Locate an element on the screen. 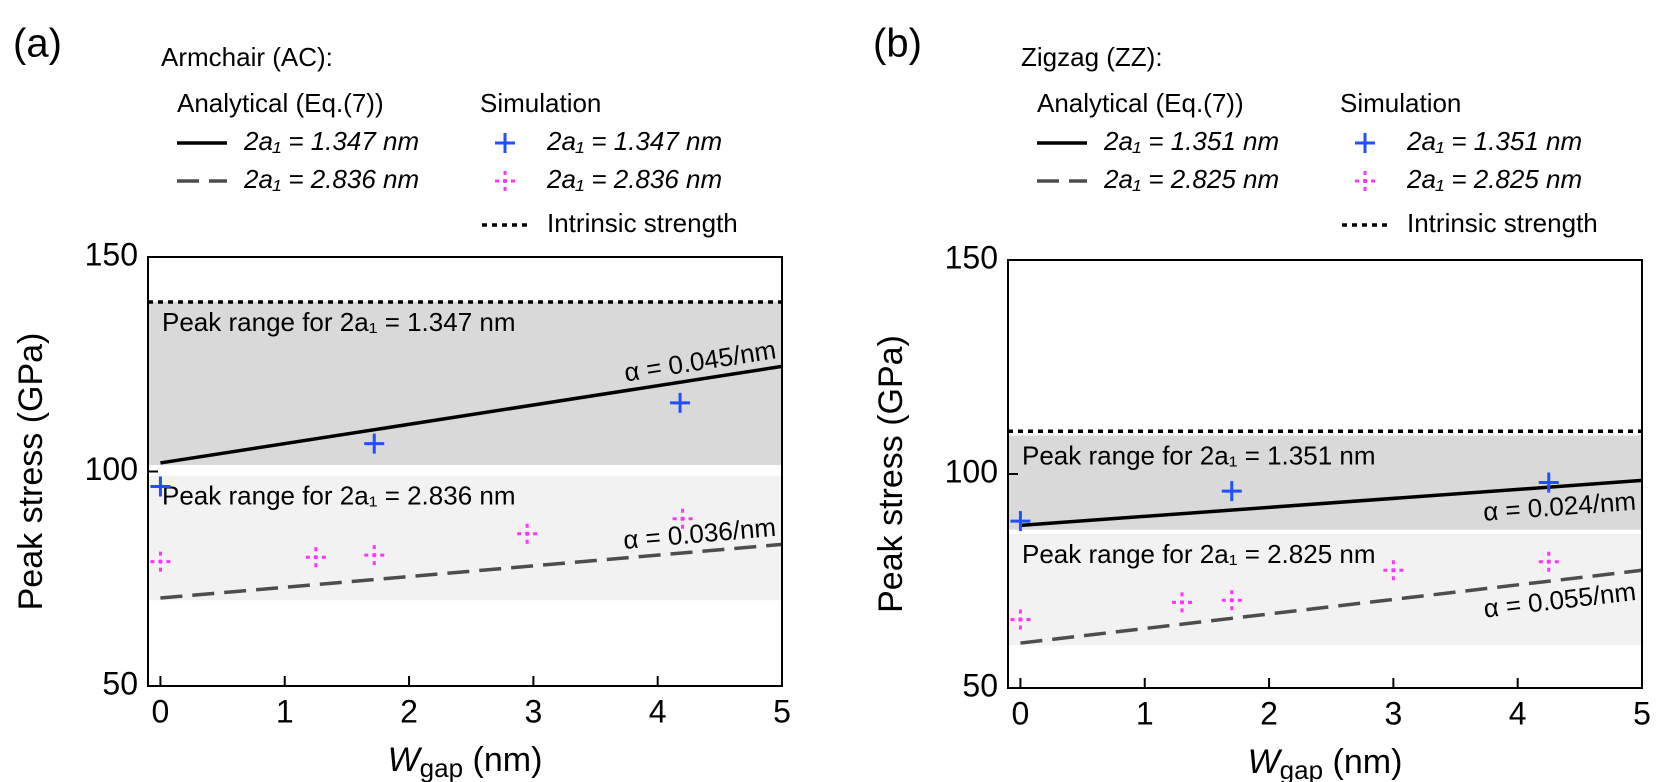 The image size is (1661, 782). band-label: Peak range for 2a₁ = 1.347 nm is located at coordinates (339, 322).